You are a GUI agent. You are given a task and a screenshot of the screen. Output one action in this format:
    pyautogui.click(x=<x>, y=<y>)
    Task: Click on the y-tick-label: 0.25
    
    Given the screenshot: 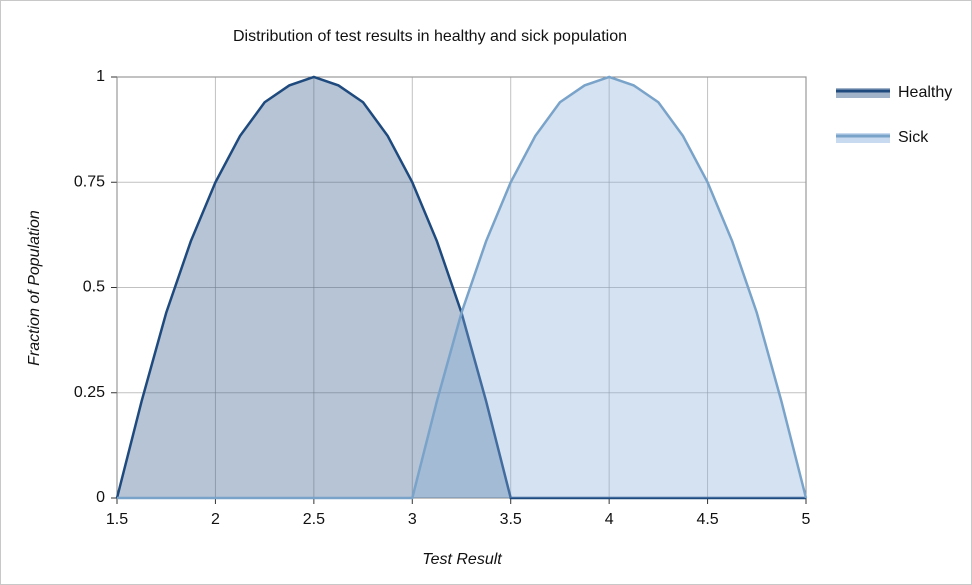 What is the action you would take?
    pyautogui.click(x=89, y=392)
    